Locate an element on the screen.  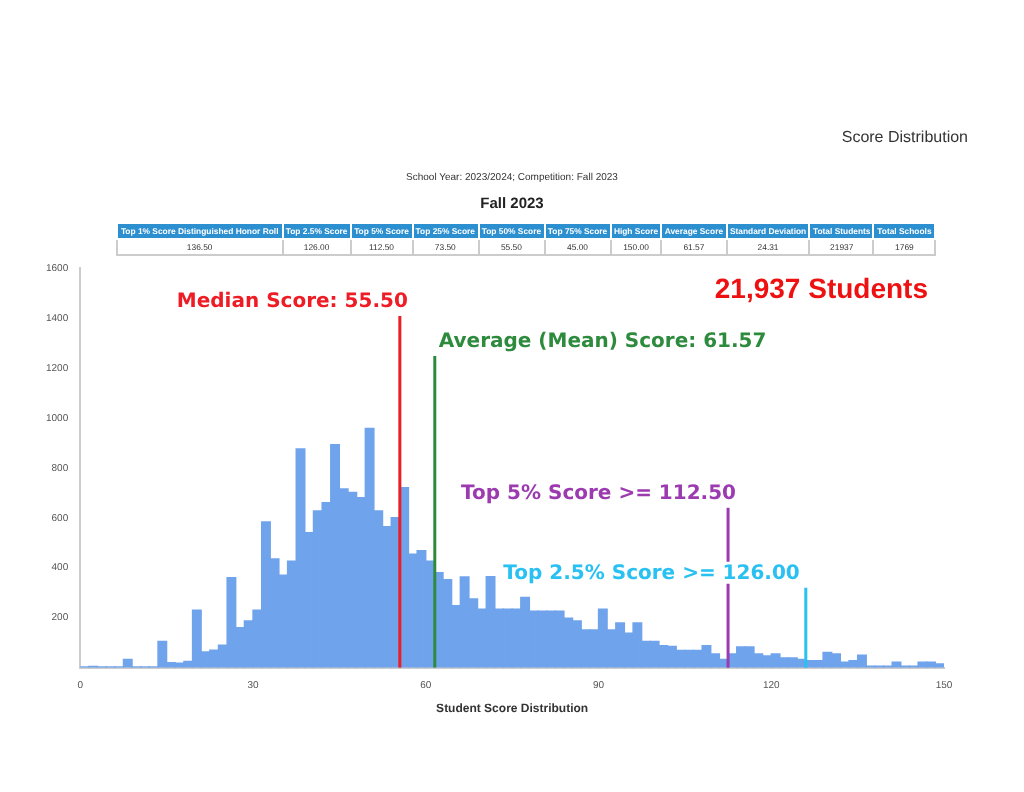
ref-line-label: Top 5% Score >= 112.50 is located at coordinates (599, 493).